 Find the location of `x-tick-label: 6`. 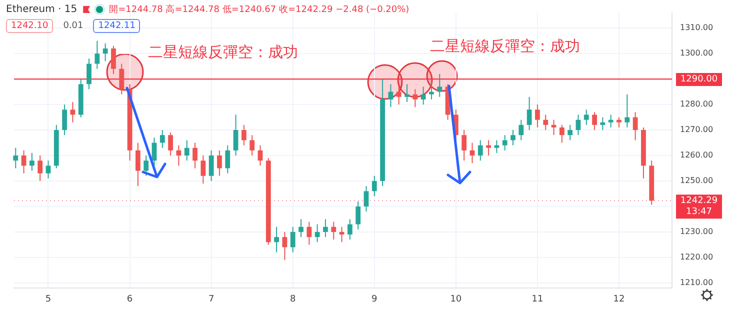

x-tick-label: 6 is located at coordinates (129, 299).